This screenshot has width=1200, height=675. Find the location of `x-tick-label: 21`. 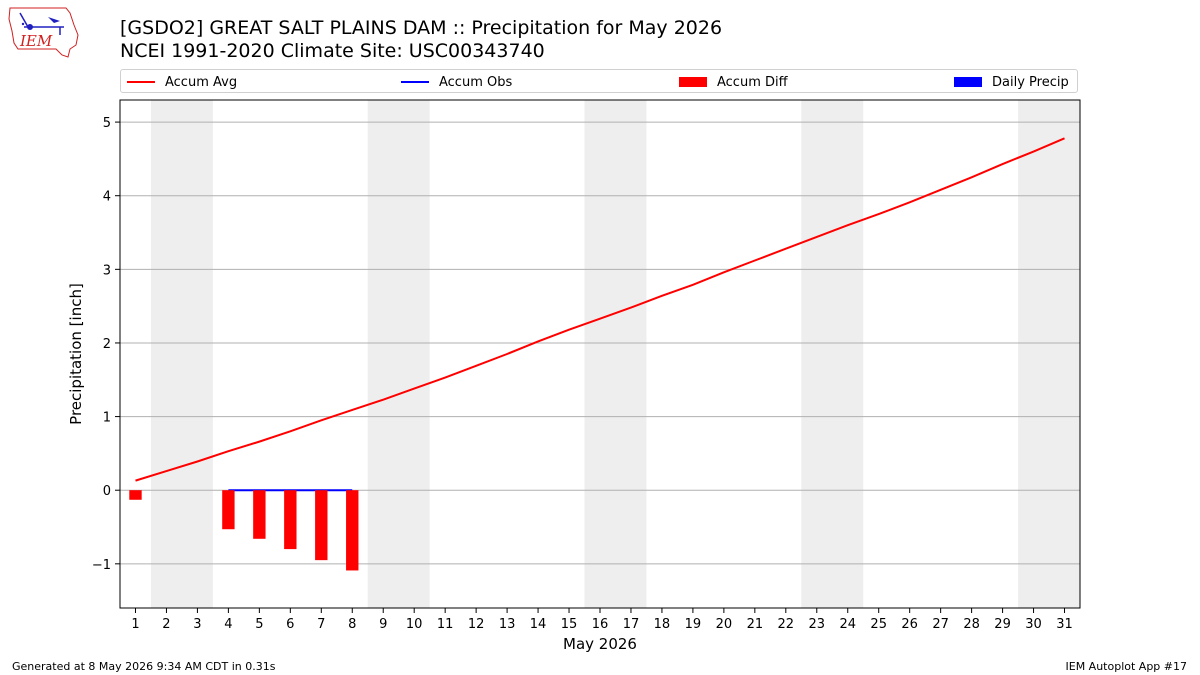

x-tick-label: 21 is located at coordinates (755, 624).